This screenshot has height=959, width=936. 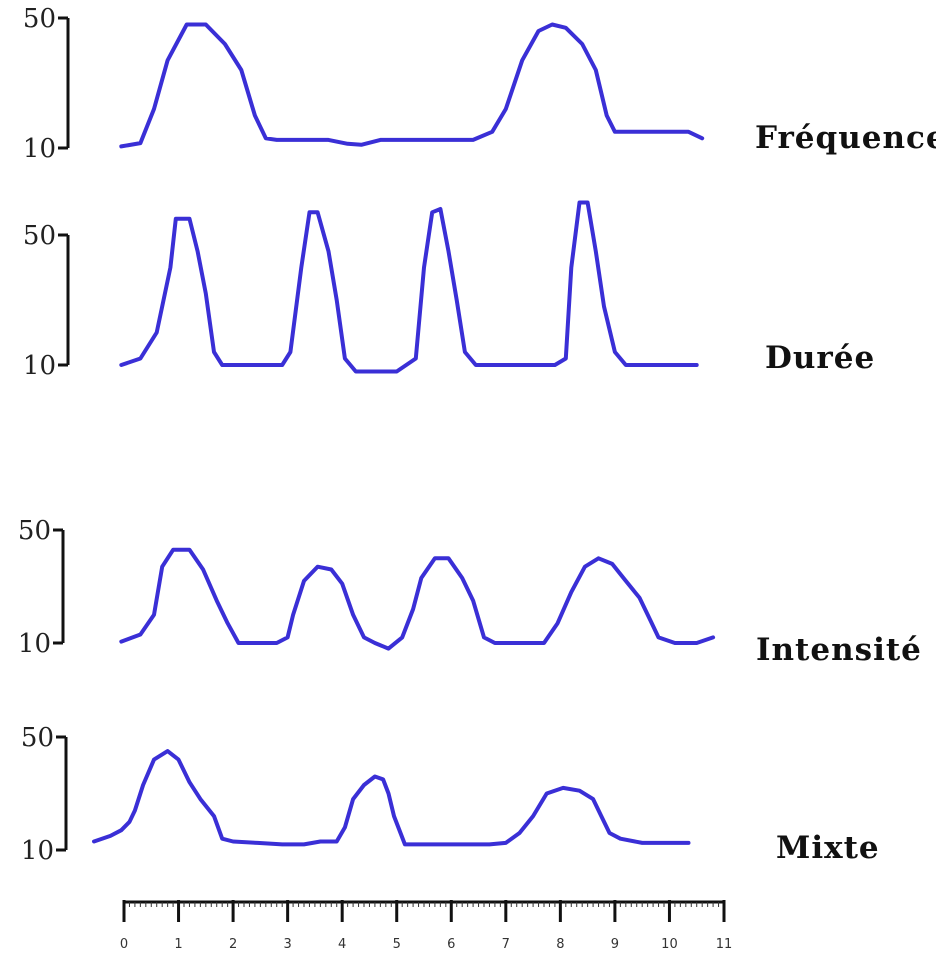 What do you see at coordinates (828, 848) in the screenshot?
I see `series-label: Mixte` at bounding box center [828, 848].